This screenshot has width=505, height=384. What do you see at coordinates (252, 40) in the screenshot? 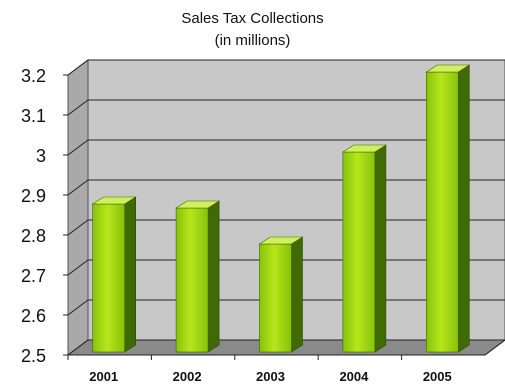
I see `chart-subtitle: (in millions)` at bounding box center [252, 40].